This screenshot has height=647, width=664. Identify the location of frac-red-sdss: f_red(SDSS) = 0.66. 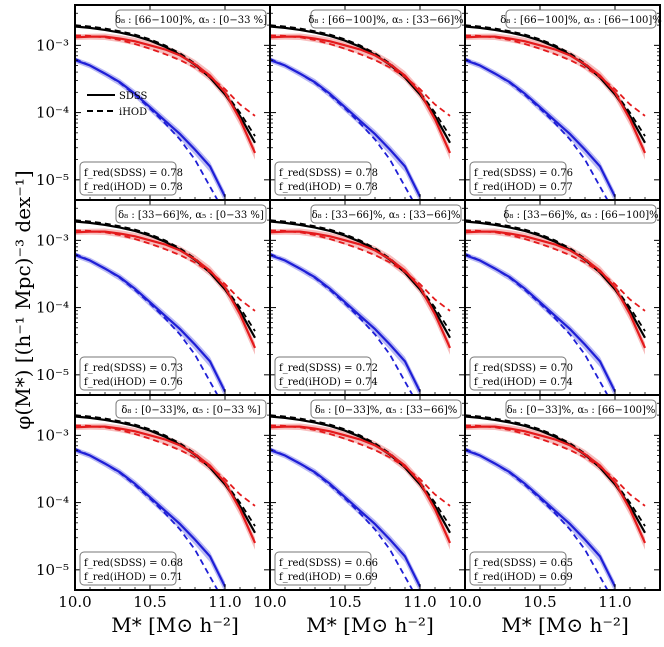
(328, 563).